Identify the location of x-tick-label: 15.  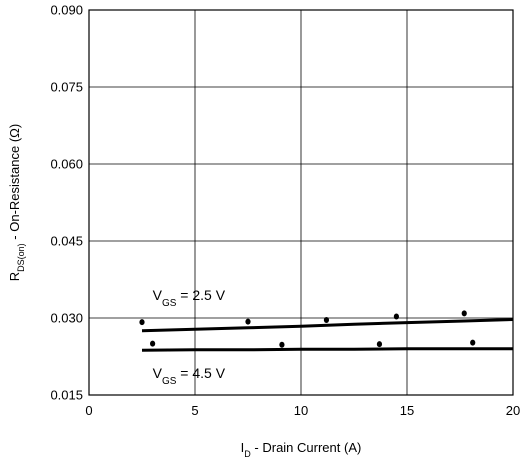
(407, 410).